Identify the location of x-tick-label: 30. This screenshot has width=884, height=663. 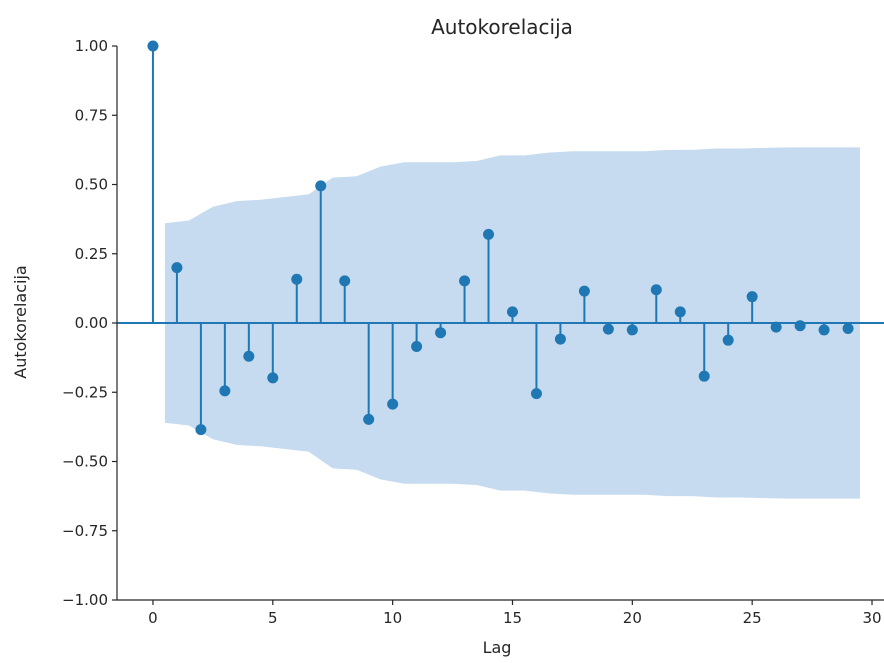
(871, 618).